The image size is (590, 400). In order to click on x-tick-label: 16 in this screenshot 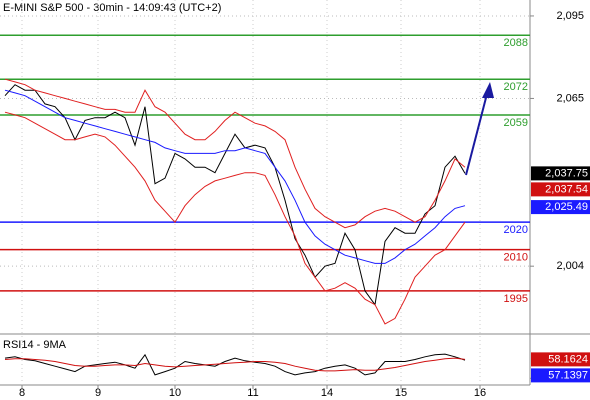, I will do `click(480, 393)`.